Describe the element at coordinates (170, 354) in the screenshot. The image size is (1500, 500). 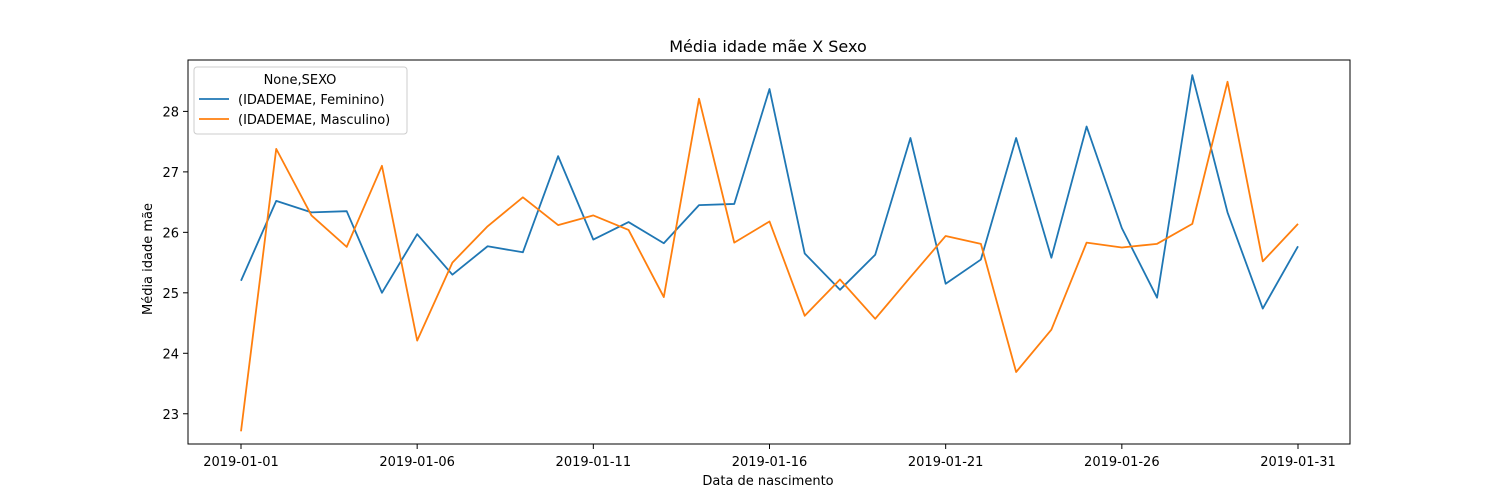
I see `y-tick-label: 24` at that location.